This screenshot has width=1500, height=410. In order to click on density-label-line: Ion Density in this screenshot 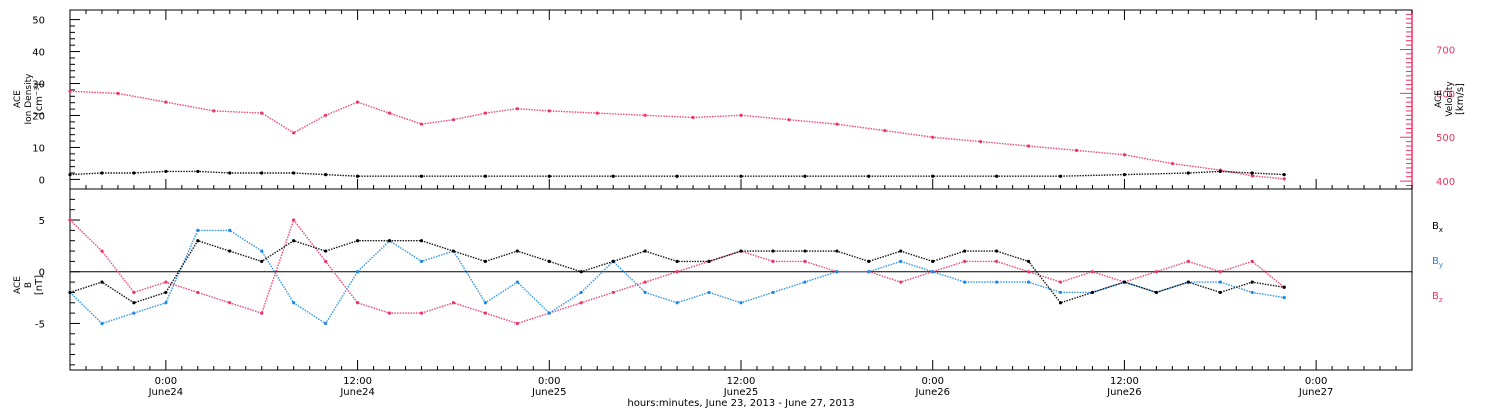, I will do `click(29, 99)`.